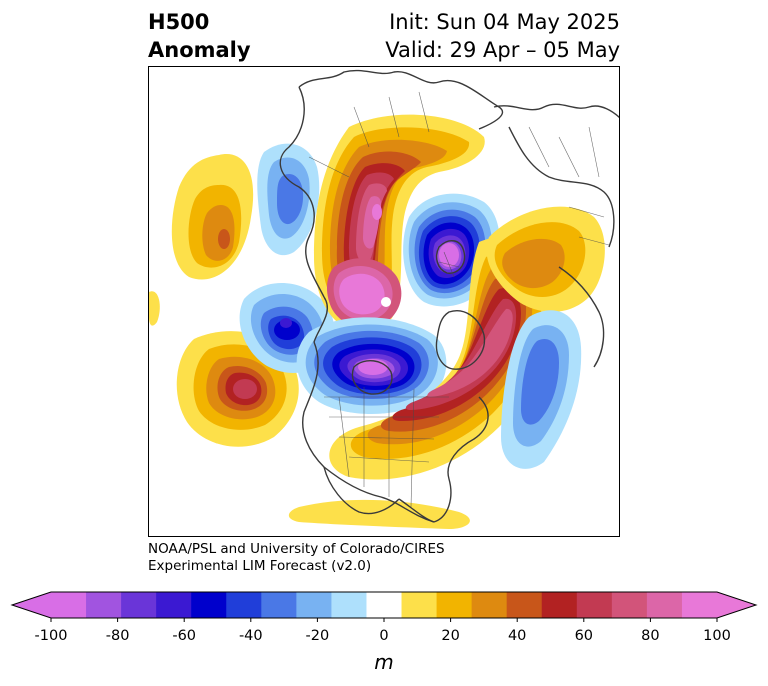 The height and width of the screenshot is (686, 768). What do you see at coordinates (31, 605) in the screenshot?
I see `colorbar-extend-low` at bounding box center [31, 605].